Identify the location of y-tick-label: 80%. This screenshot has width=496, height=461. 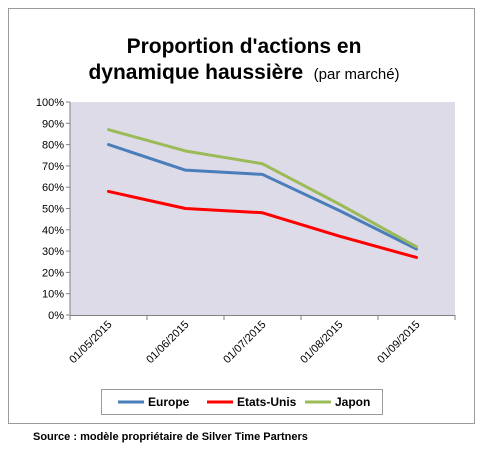
(53, 146).